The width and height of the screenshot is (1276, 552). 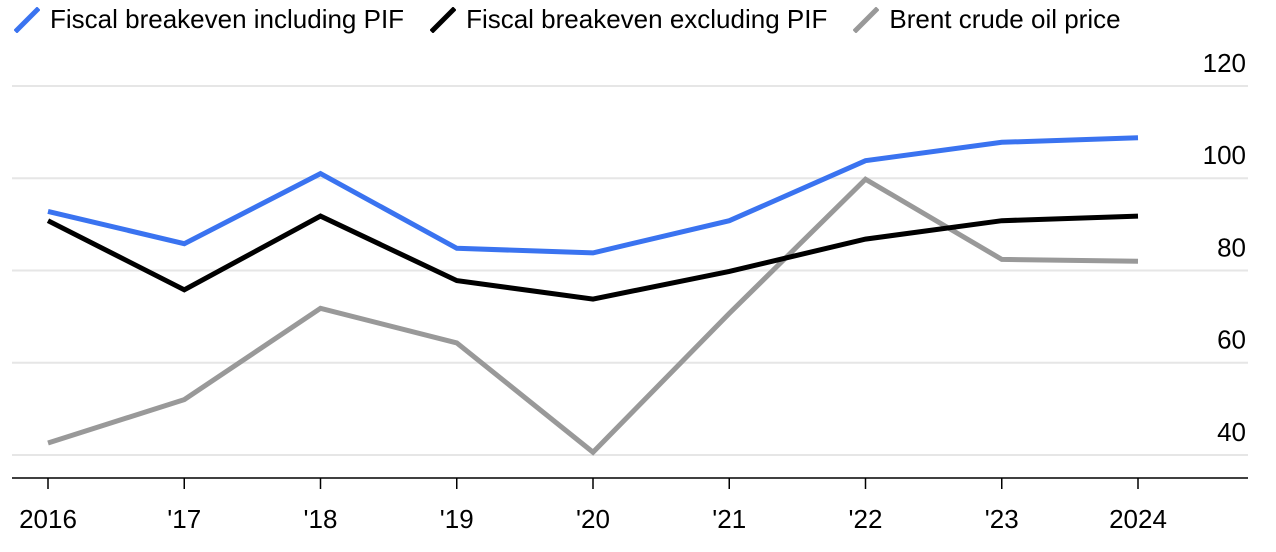 What do you see at coordinates (457, 519) in the screenshot?
I see `x-tick-label: '19` at bounding box center [457, 519].